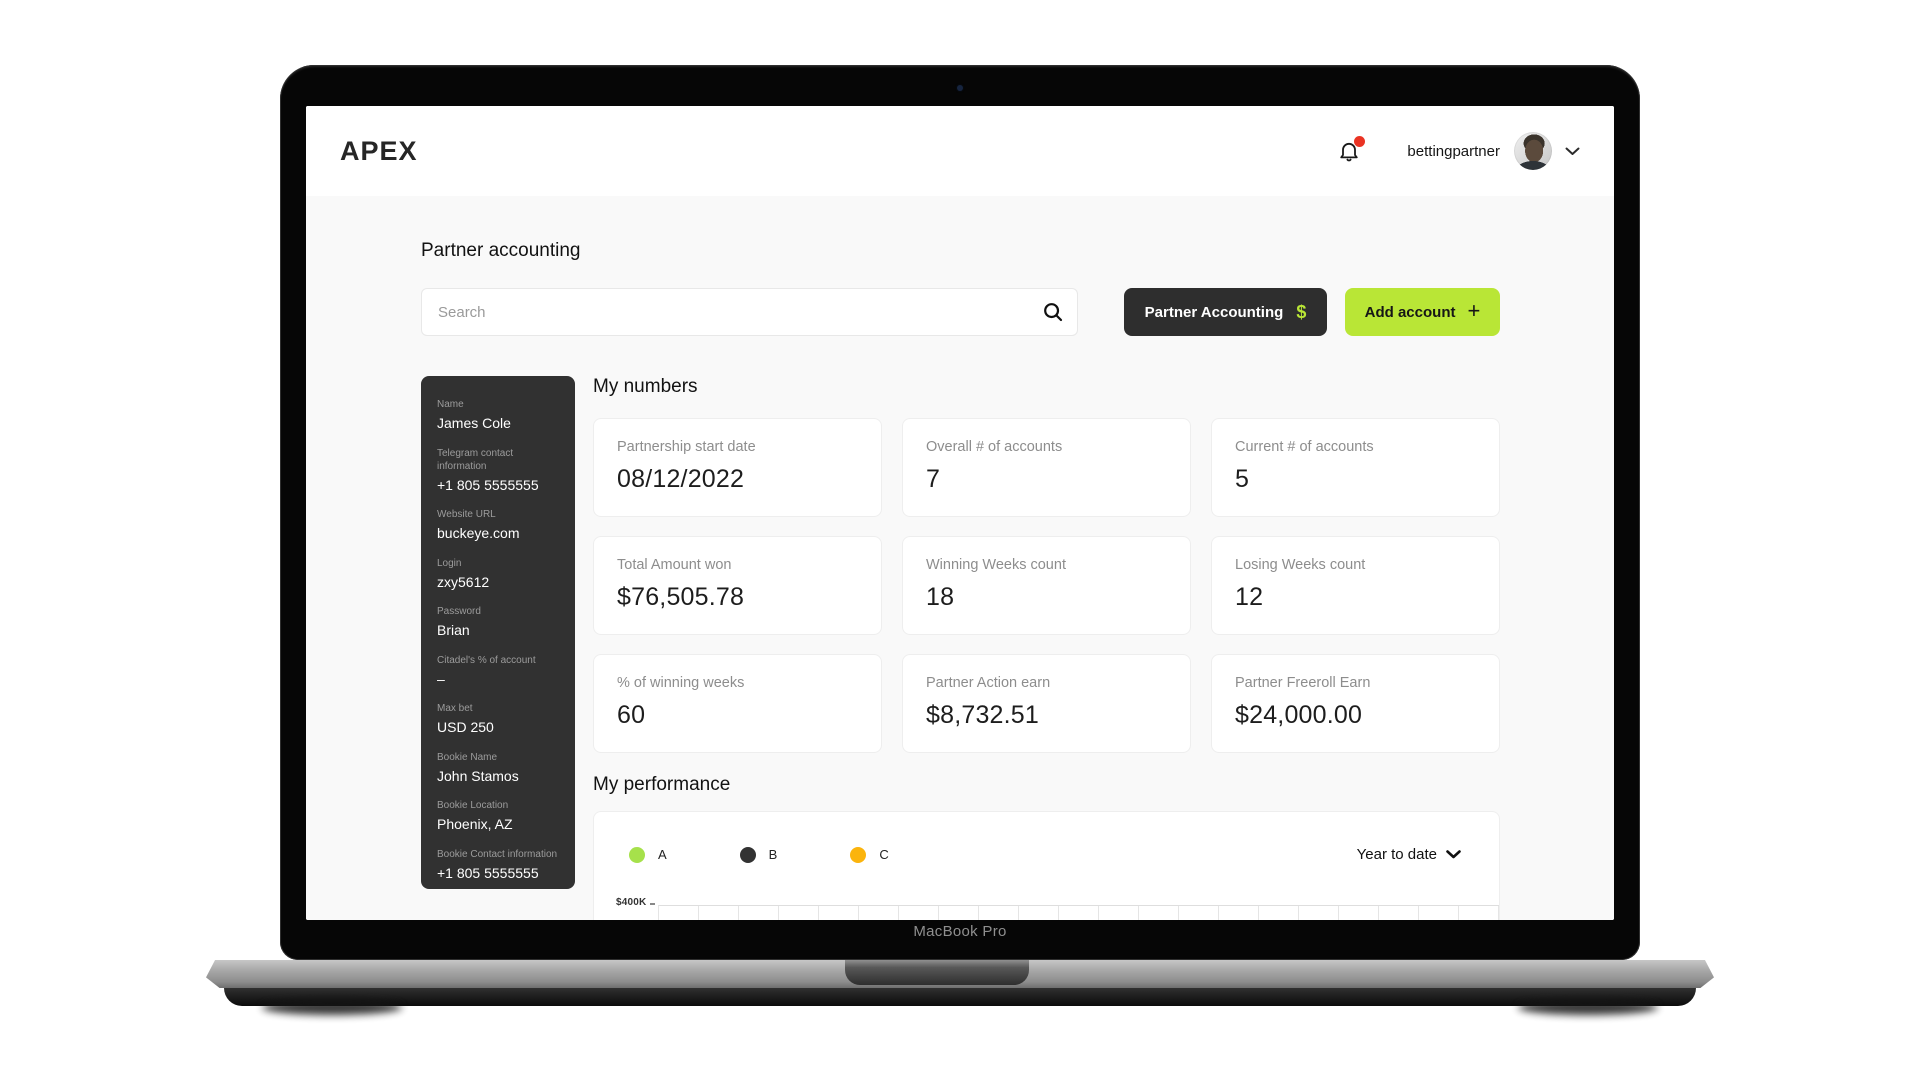 The width and height of the screenshot is (1920, 1080). Describe the element at coordinates (379, 150) in the screenshot. I see `apex-logo: APEX` at that location.